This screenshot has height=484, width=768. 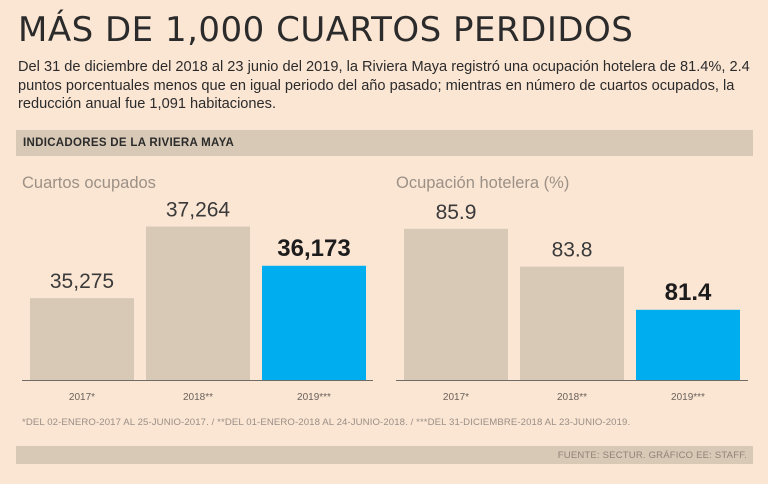 What do you see at coordinates (652, 455) in the screenshot?
I see `source-credit: FUENTE: SECTUR. GRÁFICO EE: STAFF.` at bounding box center [652, 455].